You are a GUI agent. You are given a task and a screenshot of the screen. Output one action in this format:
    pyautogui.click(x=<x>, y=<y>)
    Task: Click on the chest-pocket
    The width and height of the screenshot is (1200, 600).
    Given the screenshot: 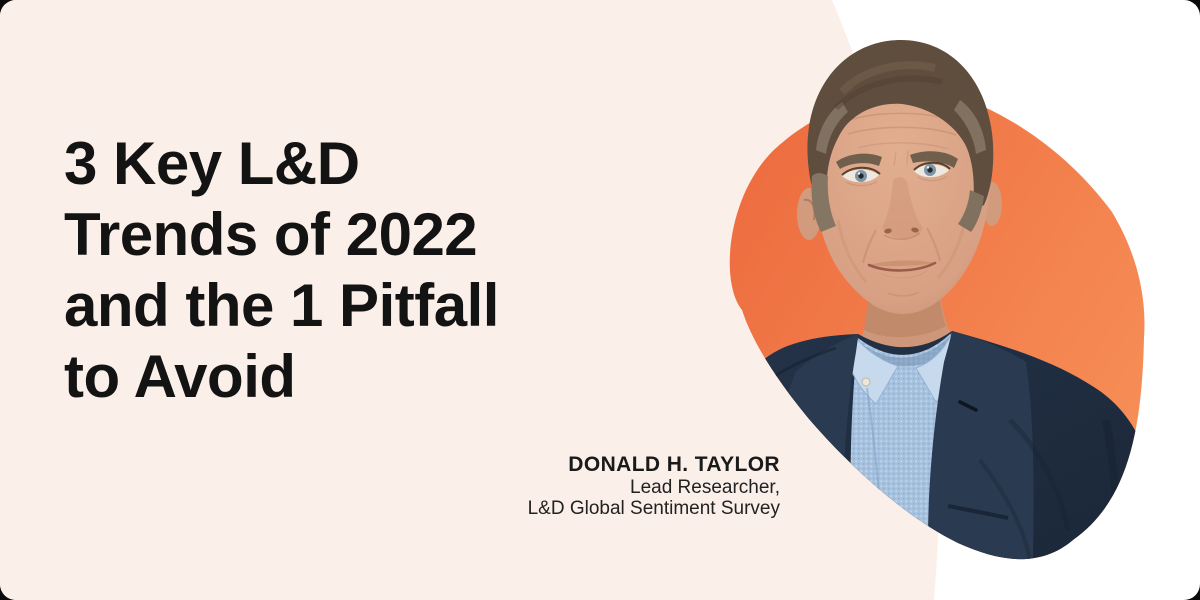 What is the action you would take?
    pyautogui.click(x=978, y=512)
    